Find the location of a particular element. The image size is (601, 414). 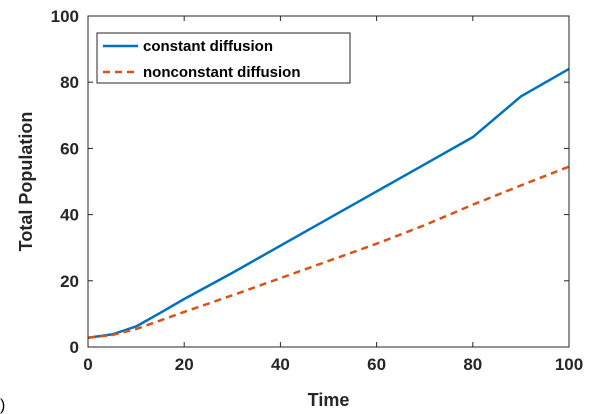

x-tick-label: 60 is located at coordinates (376, 364).